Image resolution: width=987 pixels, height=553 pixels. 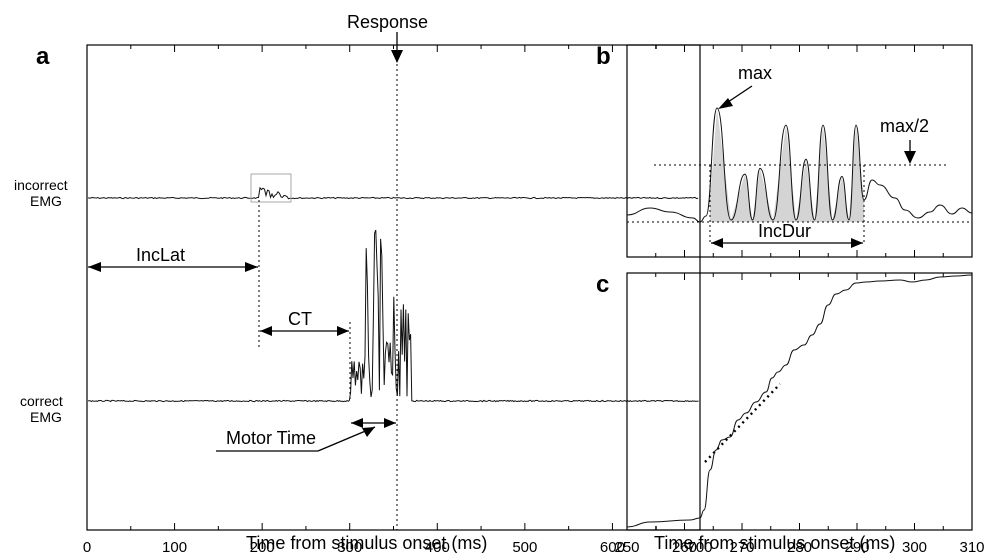 I want to click on incorrect-emg-highlight-box, so click(x=271, y=188).